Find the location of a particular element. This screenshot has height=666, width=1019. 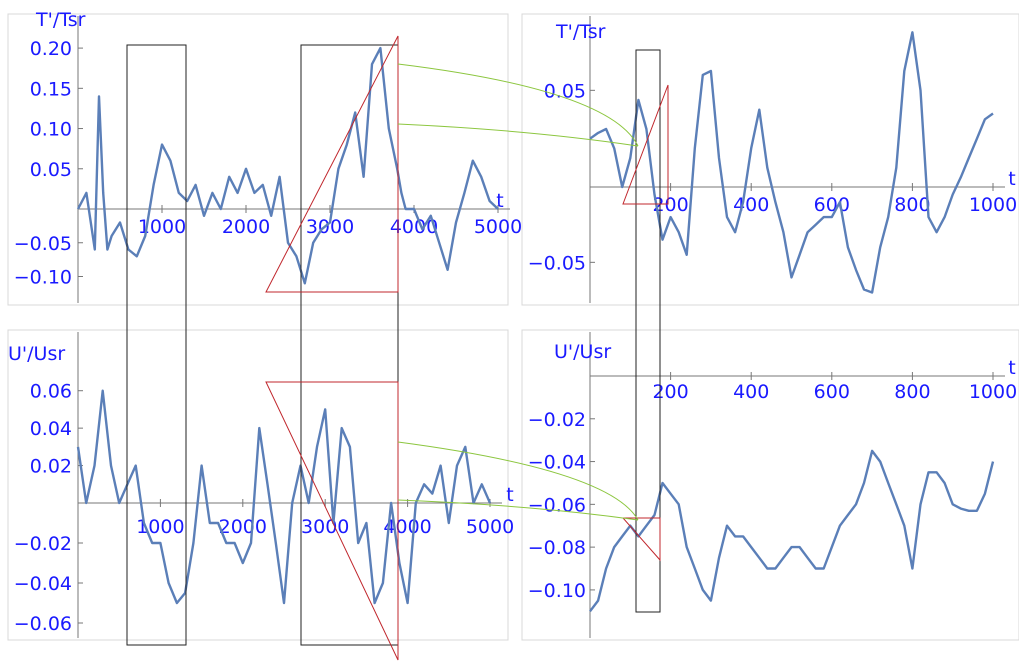

y-tick-label: 0.06 is located at coordinates (51, 392).